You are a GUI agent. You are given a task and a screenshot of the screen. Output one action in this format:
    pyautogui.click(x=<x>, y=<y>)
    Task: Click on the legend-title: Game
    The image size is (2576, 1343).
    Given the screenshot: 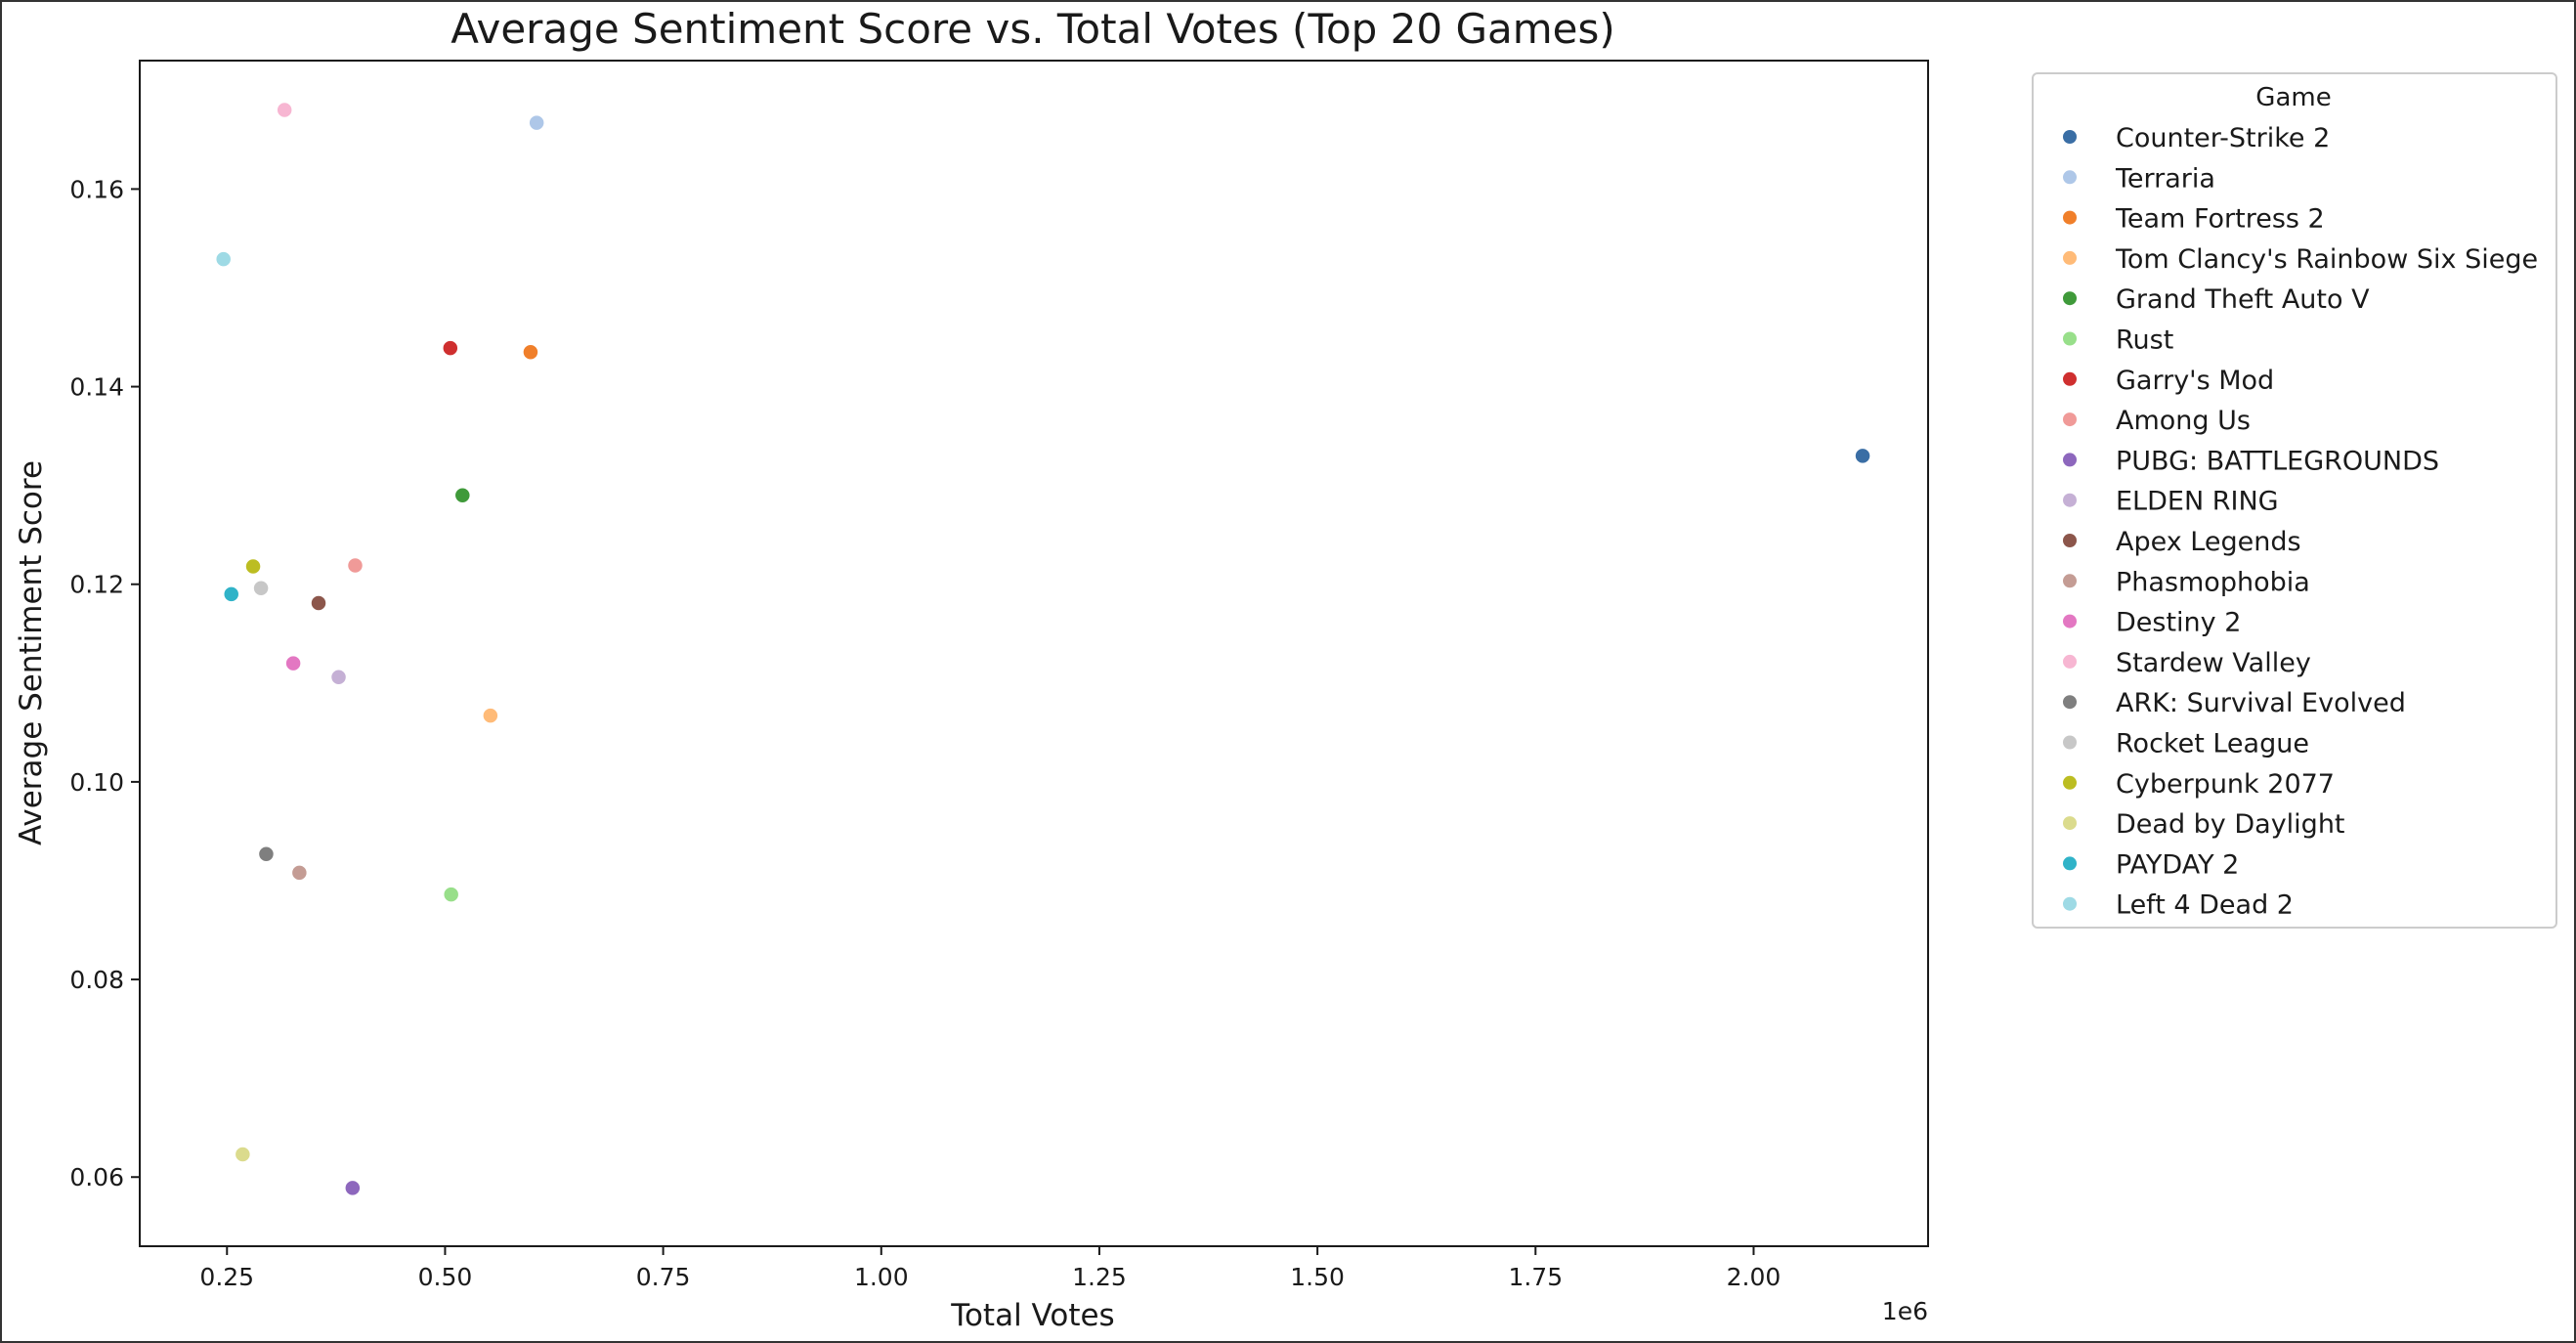 What is the action you would take?
    pyautogui.click(x=2293, y=98)
    